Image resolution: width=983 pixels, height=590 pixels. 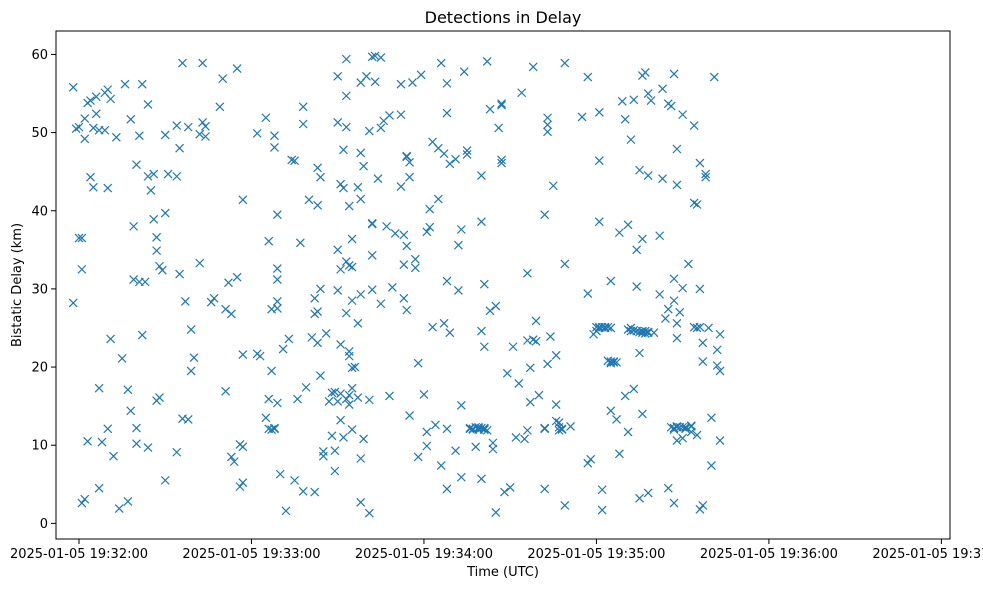 What do you see at coordinates (79, 554) in the screenshot?
I see `x-tick-label: 2025-01-05 19:32:00` at bounding box center [79, 554].